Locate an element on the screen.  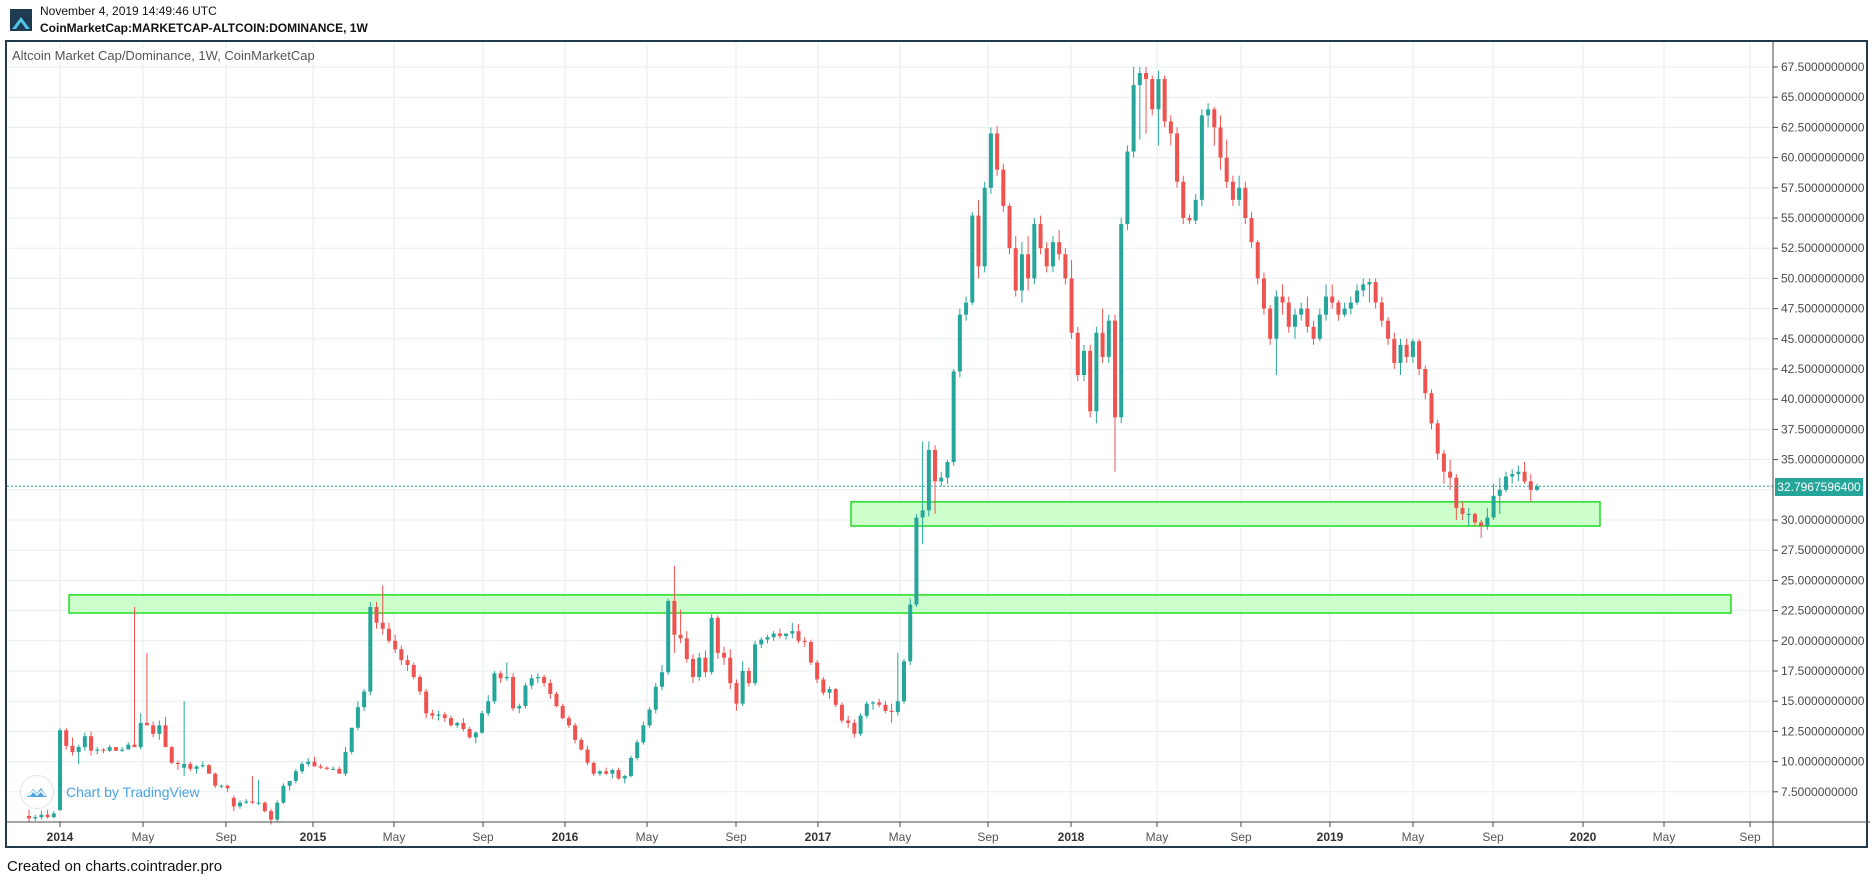
tradingview-logo-icon is located at coordinates (37, 792).